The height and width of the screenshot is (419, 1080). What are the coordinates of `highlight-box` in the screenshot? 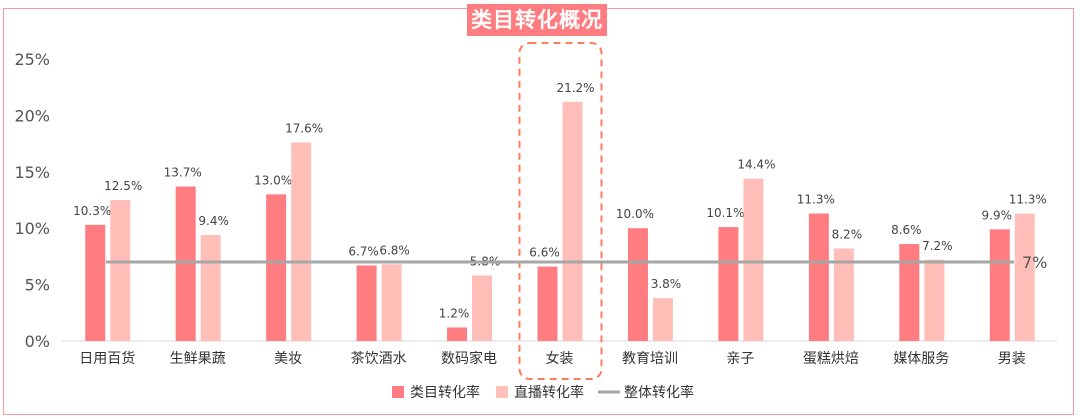 It's located at (560, 211).